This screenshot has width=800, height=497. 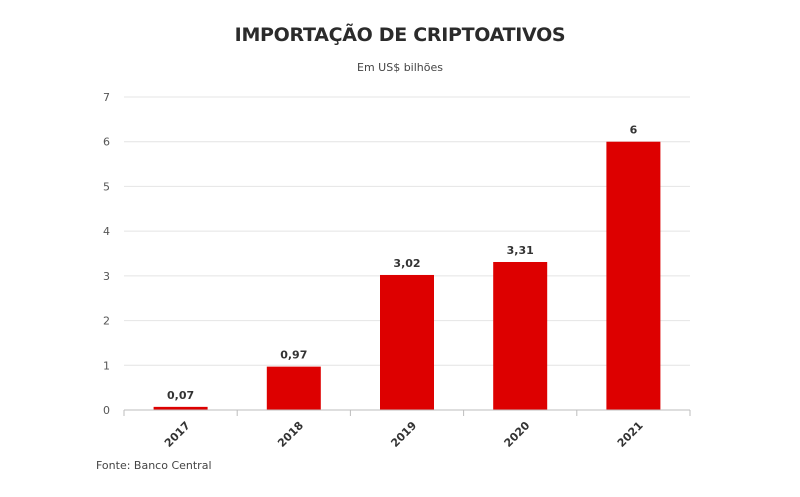 I want to click on x-tick-label-2018: 2018, so click(x=290, y=434).